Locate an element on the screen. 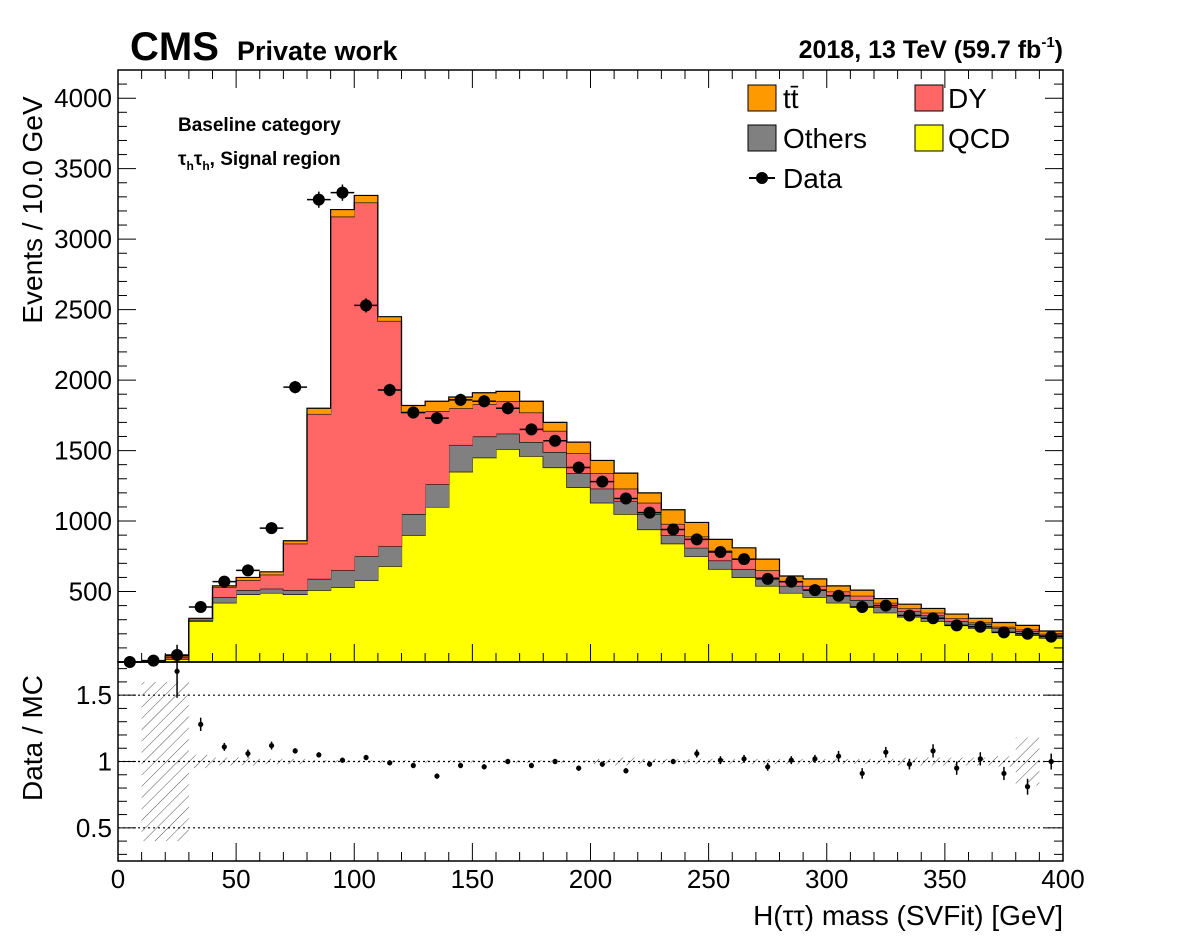 This screenshot has height=946, width=1181. legend-qcd-label: QCD is located at coordinates (979, 138).